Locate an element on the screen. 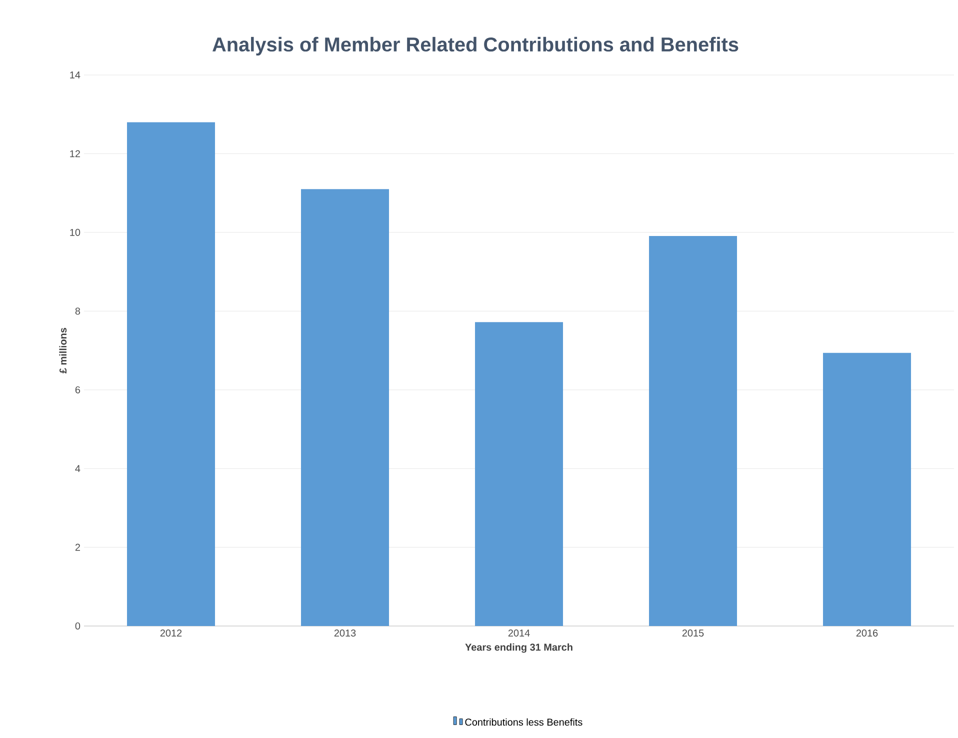 This screenshot has height=738, width=958. x-tick-label: 2014 is located at coordinates (519, 633).